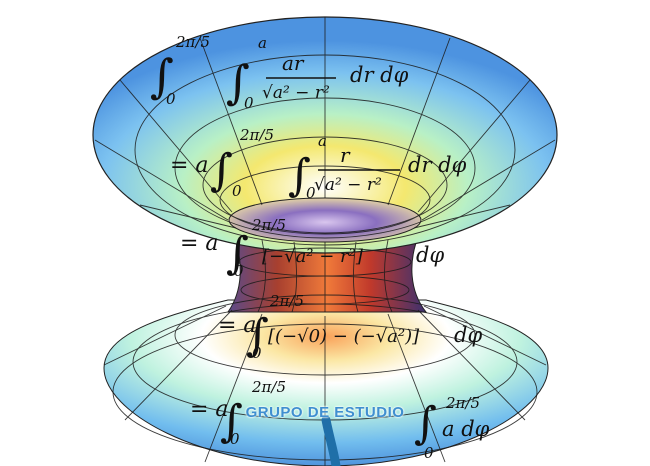 The height and width of the screenshot is (466, 650). I want to click on svg-text: [(−√0) − (−√a²)], so click(344, 336).